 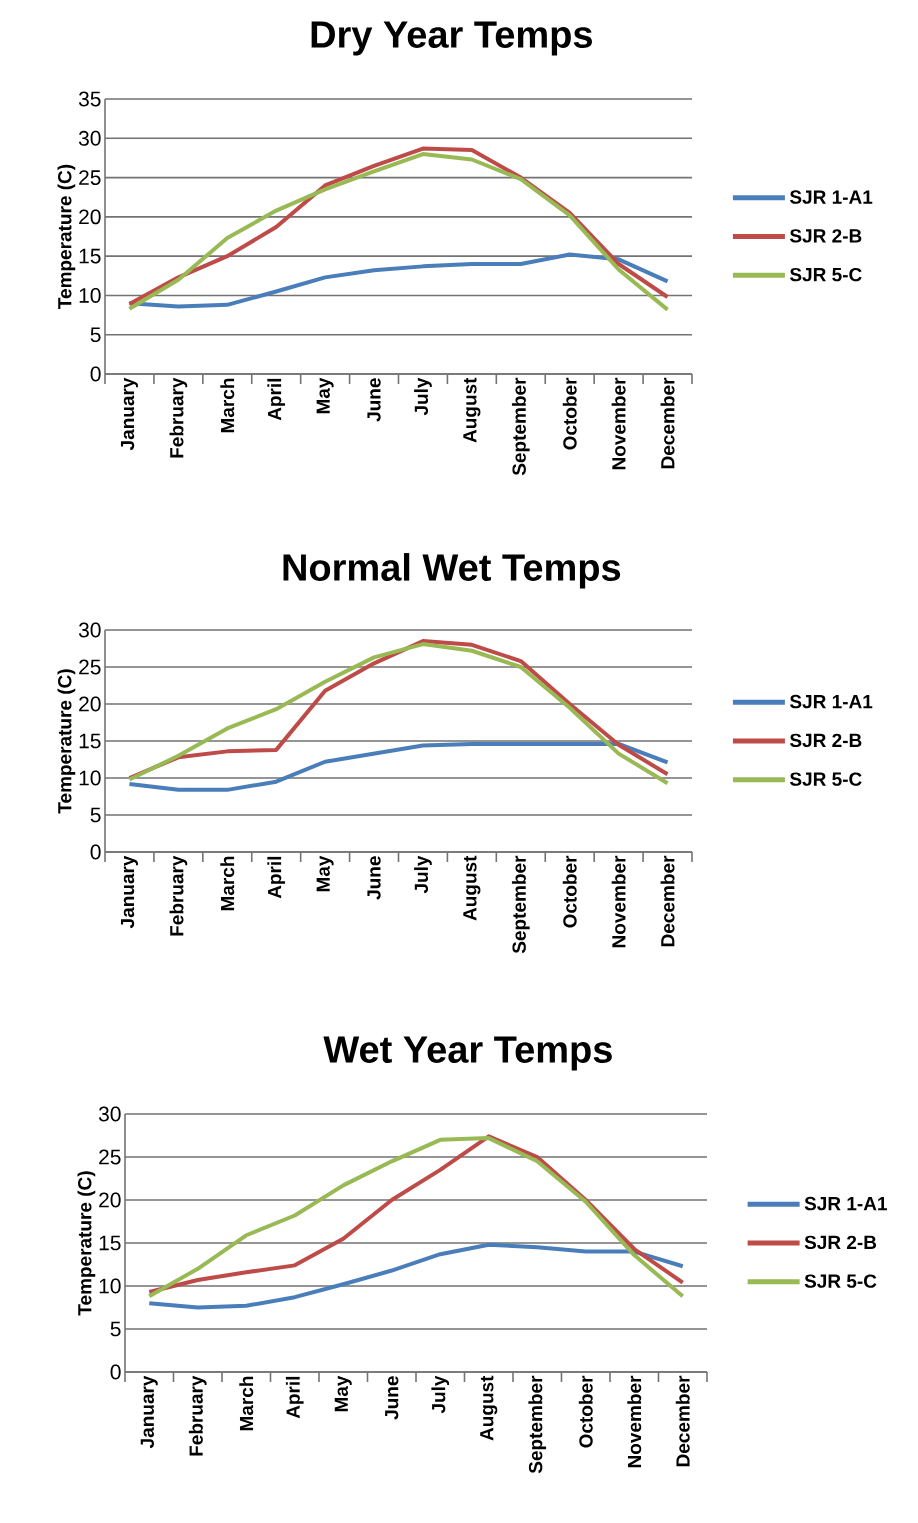 What do you see at coordinates (451, 38) in the screenshot?
I see `chart-title: Dry Year Temps` at bounding box center [451, 38].